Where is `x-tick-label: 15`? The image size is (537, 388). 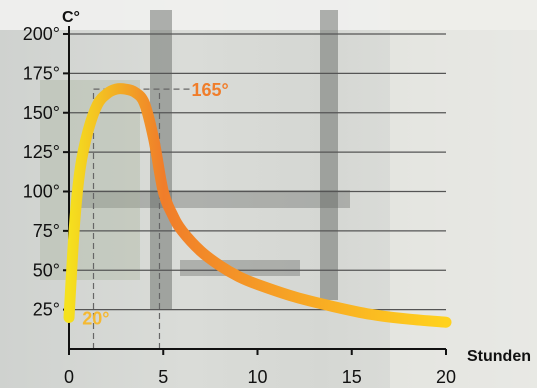 x-tick-label: 15 is located at coordinates (352, 377).